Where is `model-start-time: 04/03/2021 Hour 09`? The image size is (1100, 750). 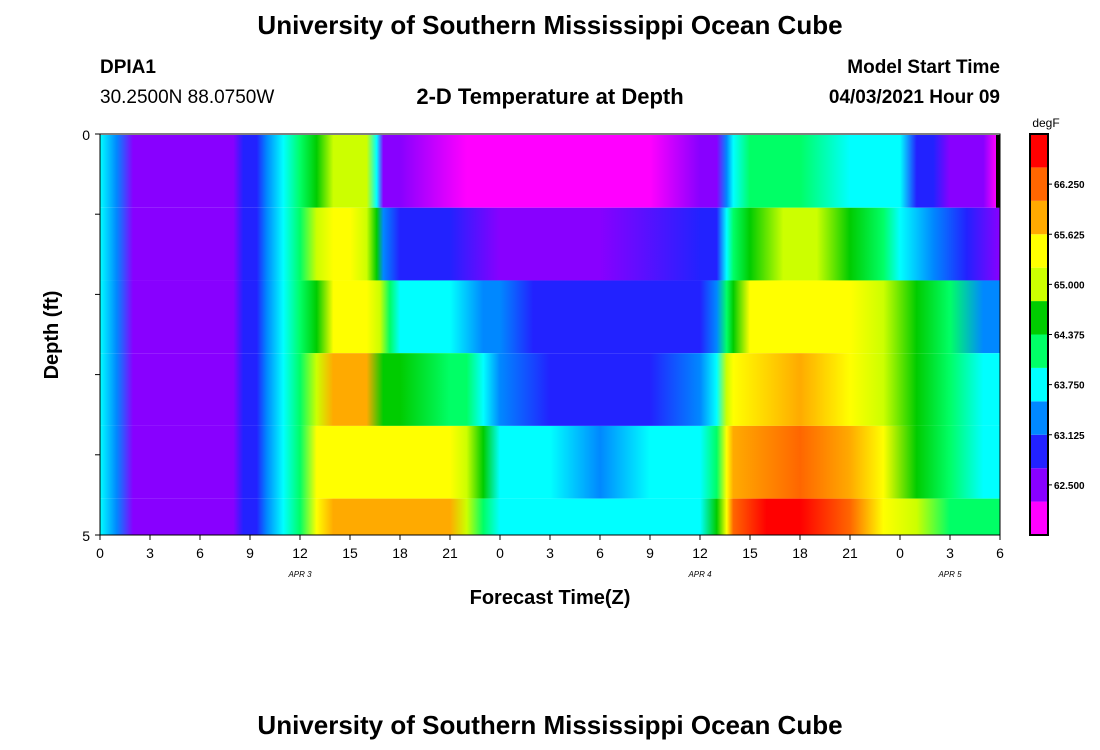 model-start-time: 04/03/2021 Hour 09 is located at coordinates (914, 97).